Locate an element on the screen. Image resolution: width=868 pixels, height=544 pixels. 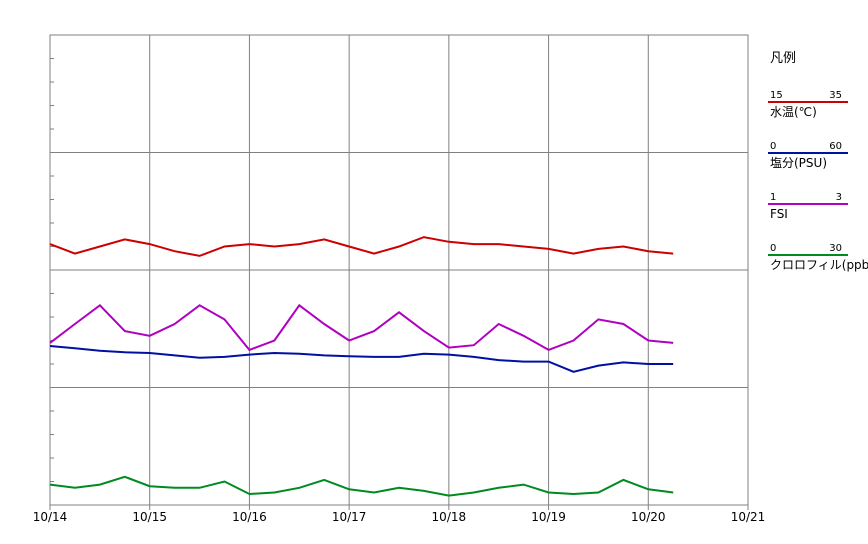
x-tick-label: 10/14 is located at coordinates (50, 517).